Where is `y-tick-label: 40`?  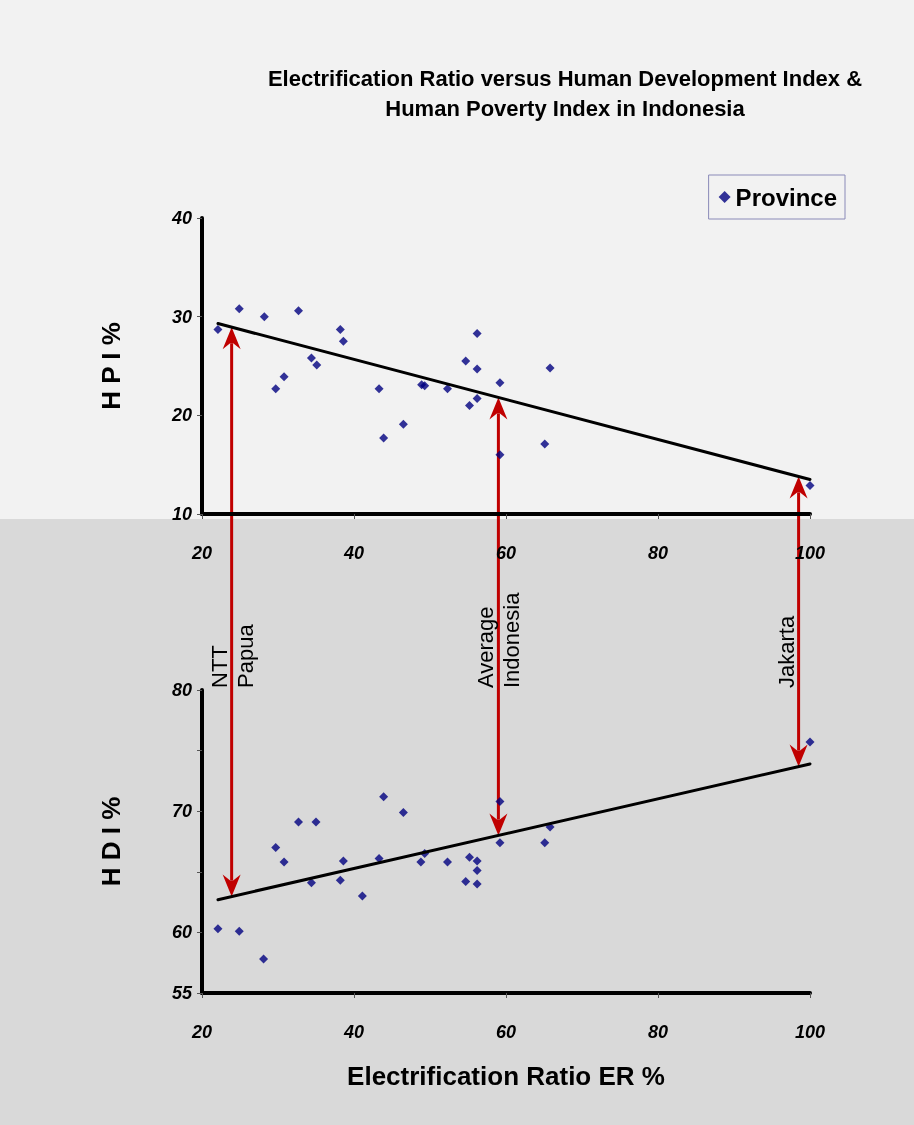
y-tick-label: 40 is located at coordinates (181, 218).